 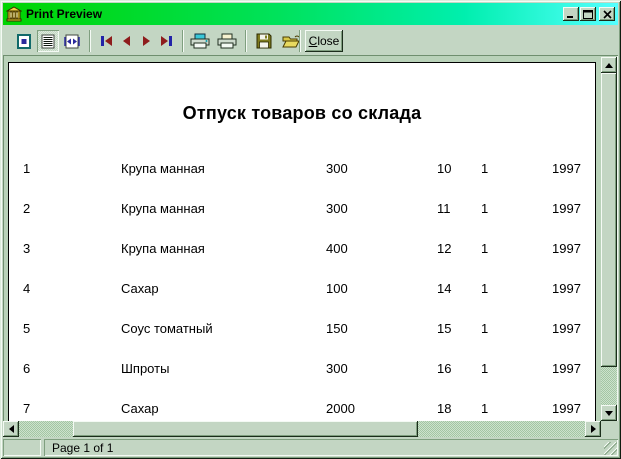 I want to click on minimize-button, so click(x=571, y=14).